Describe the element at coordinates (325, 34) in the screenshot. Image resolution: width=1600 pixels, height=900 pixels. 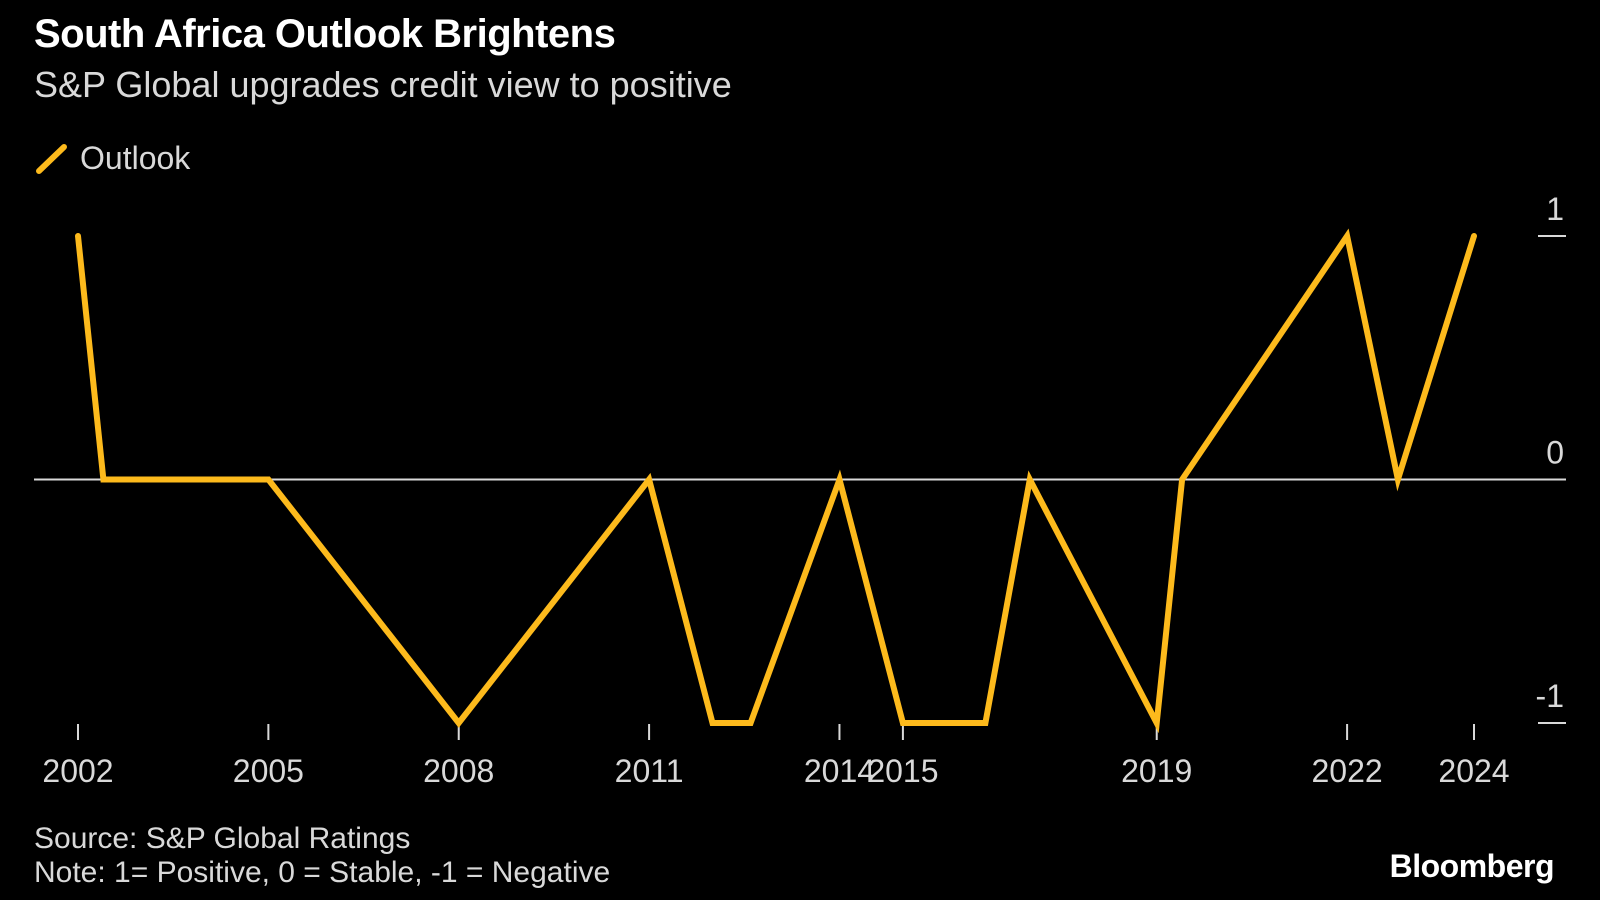
I see `chart-title: South Africa Outlook Brightens` at that location.